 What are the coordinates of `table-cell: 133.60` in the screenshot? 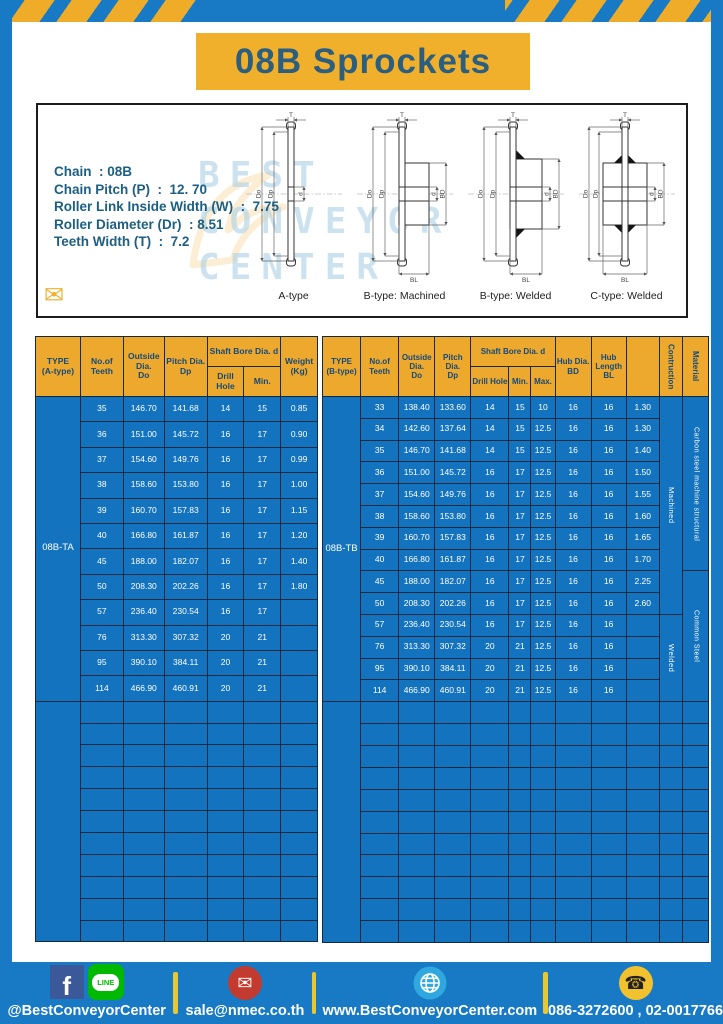 It's located at (453, 407).